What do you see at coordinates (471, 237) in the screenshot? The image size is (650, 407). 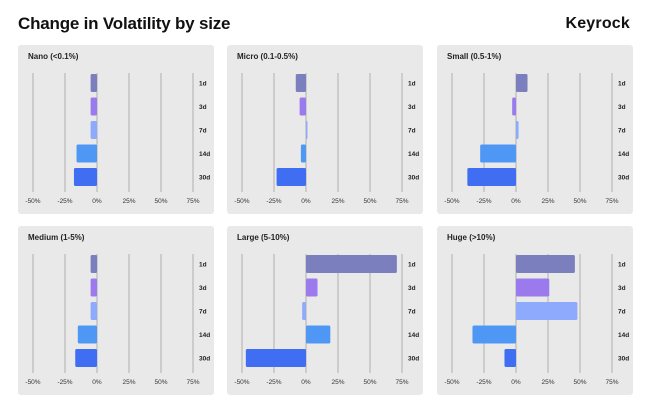 I see `panel-title: Huge (>10%)` at bounding box center [471, 237].